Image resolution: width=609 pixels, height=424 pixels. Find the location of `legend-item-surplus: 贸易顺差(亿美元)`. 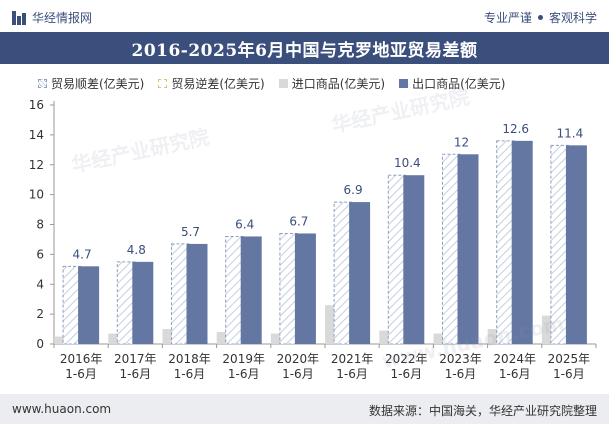

legend-item-surplus: 贸易顺差(亿美元) is located at coordinates (91, 83).